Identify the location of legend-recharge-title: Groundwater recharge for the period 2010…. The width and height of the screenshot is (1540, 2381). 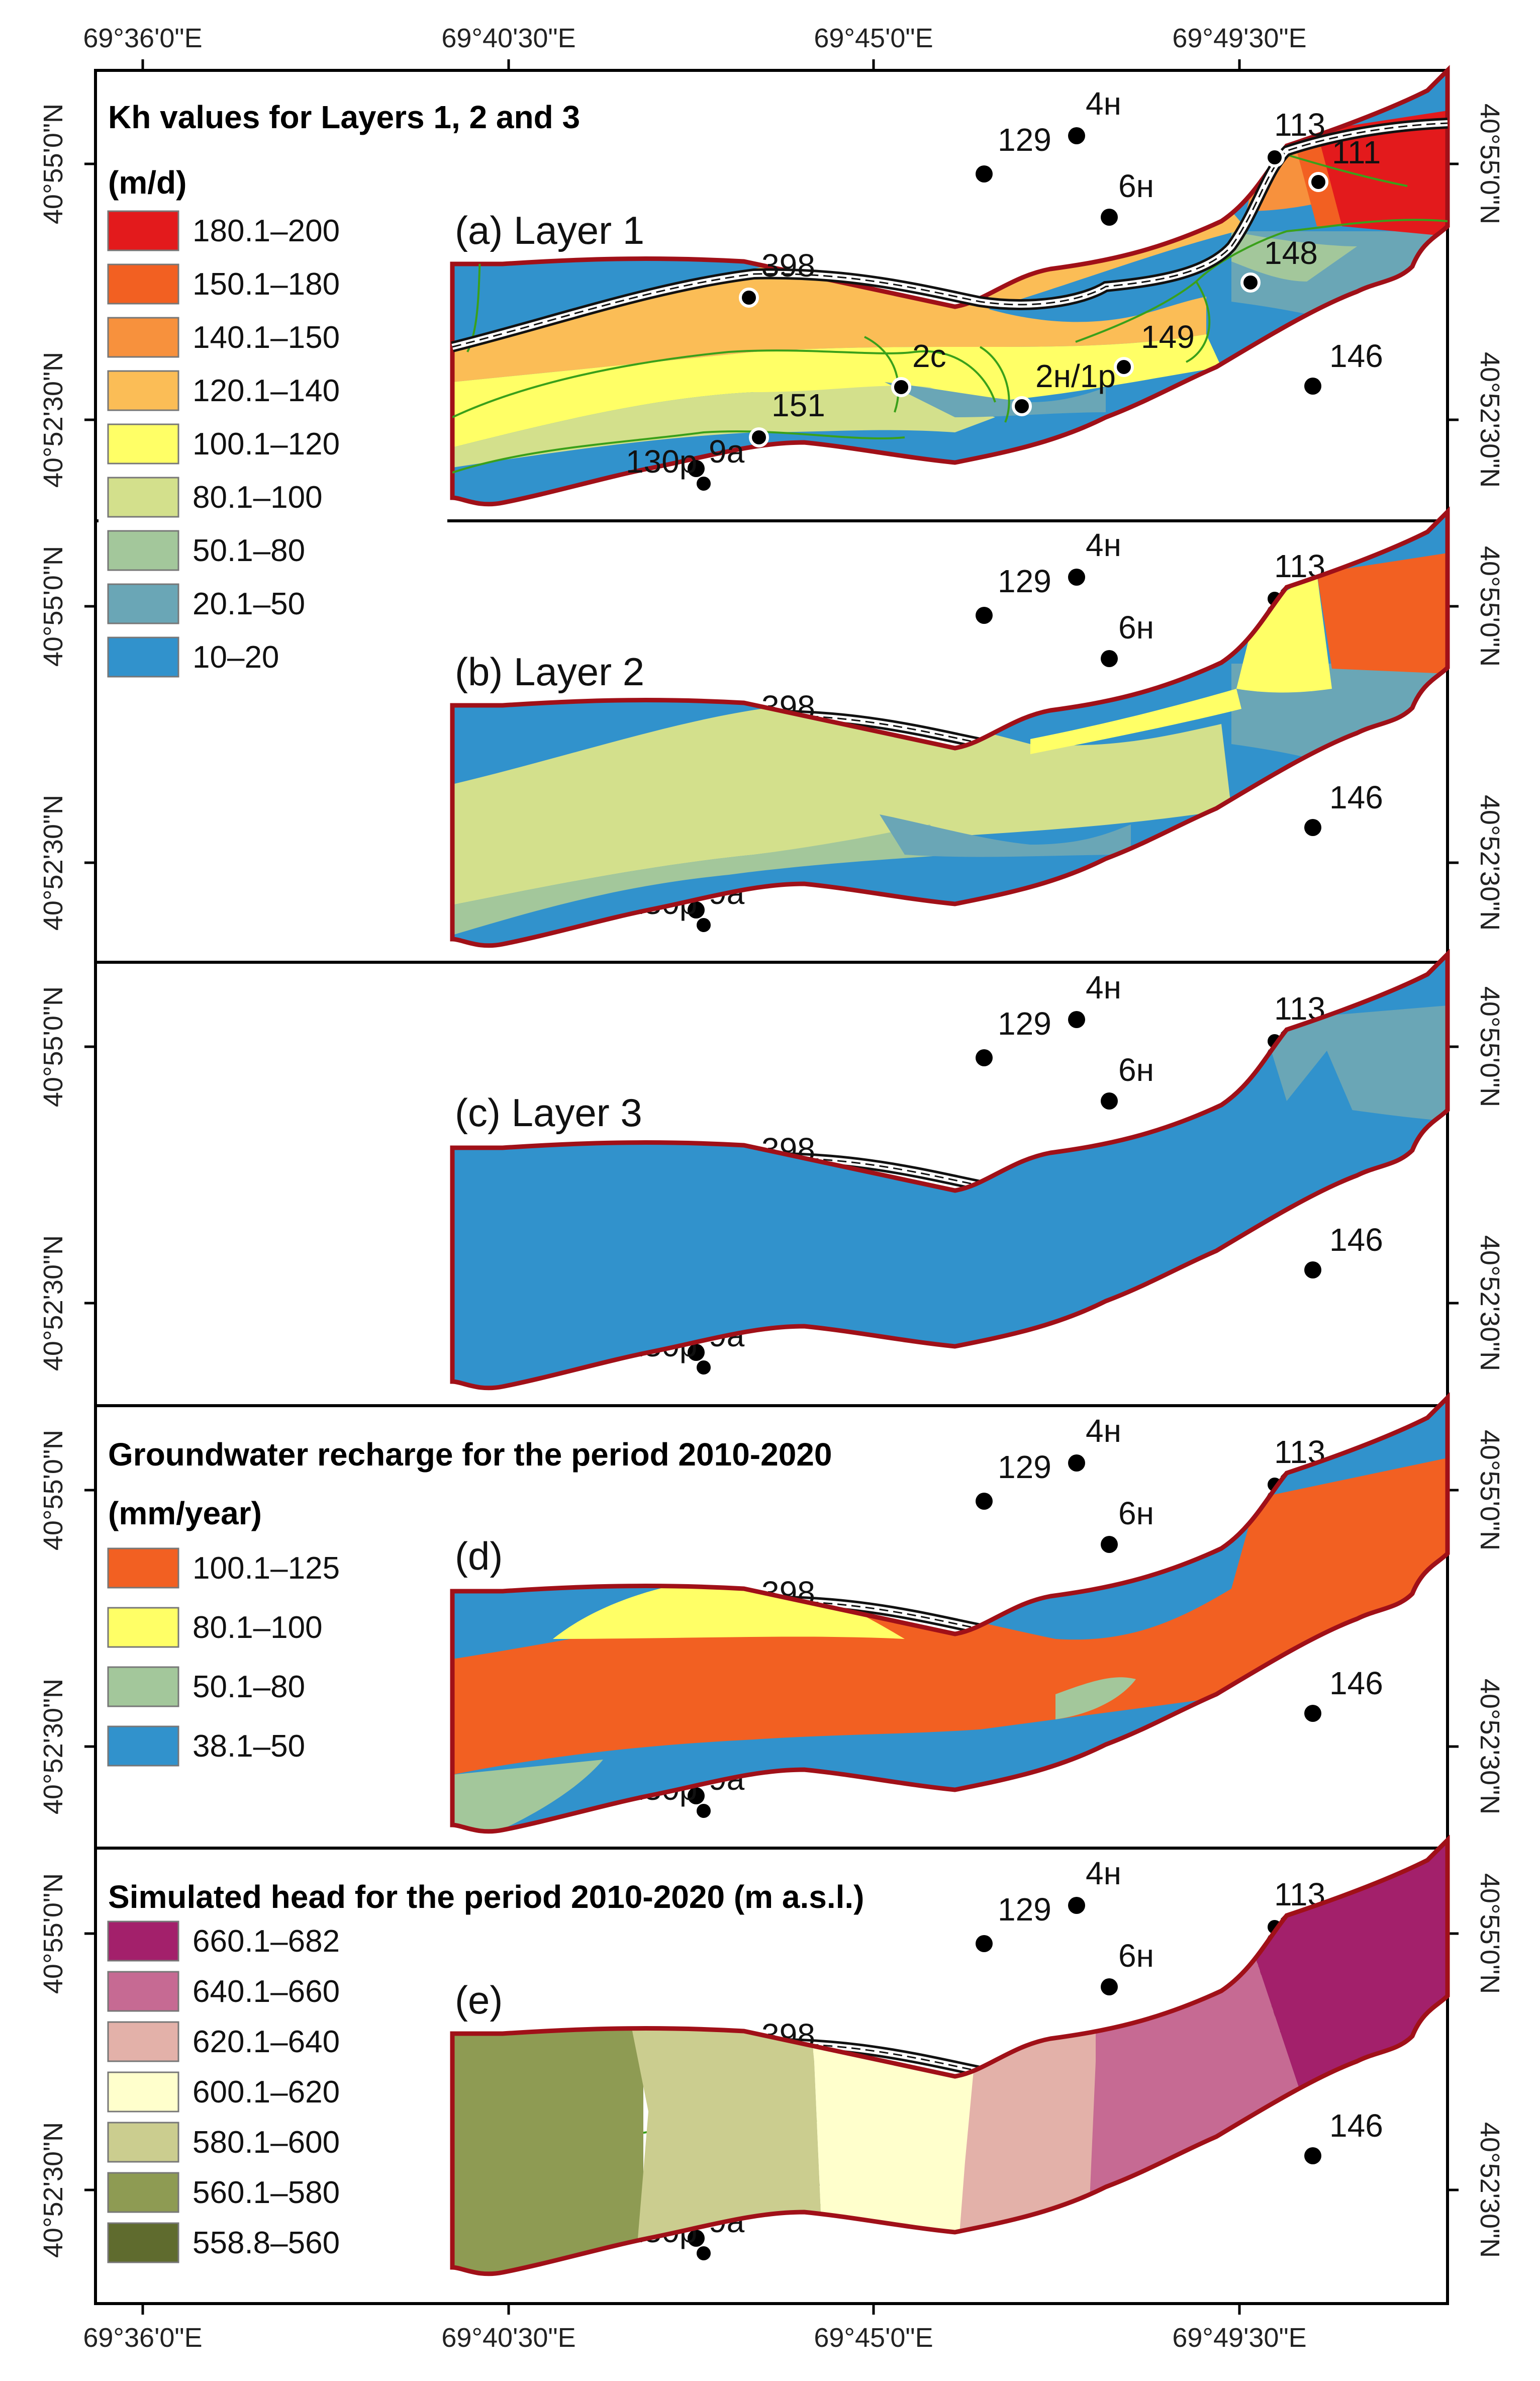
(470, 1454).